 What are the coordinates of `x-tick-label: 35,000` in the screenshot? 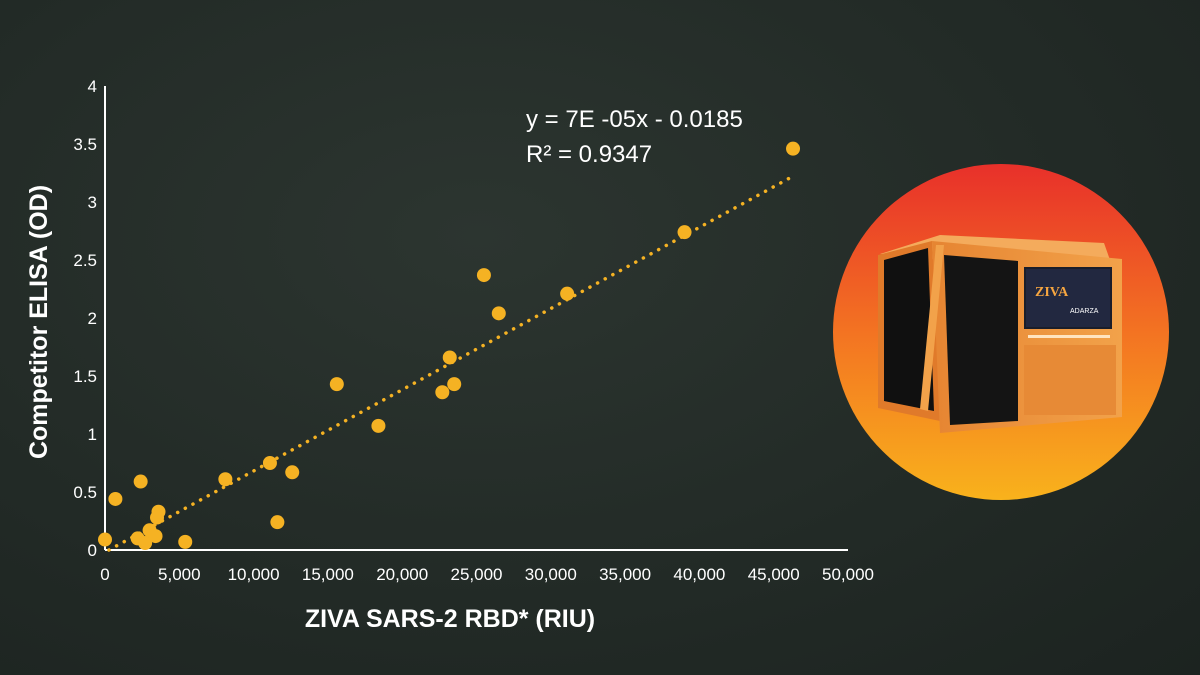 It's located at (625, 574).